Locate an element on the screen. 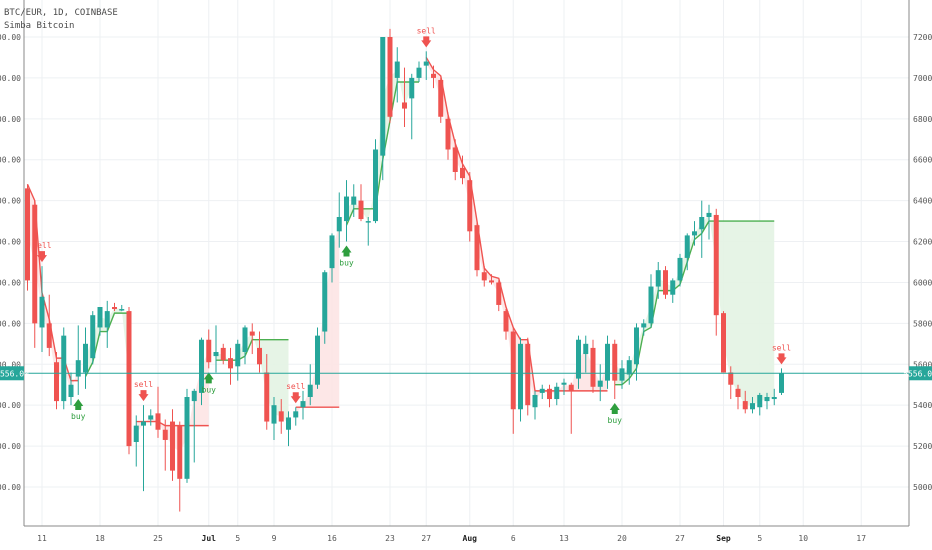  x-tick-label: 23 is located at coordinates (390, 538).